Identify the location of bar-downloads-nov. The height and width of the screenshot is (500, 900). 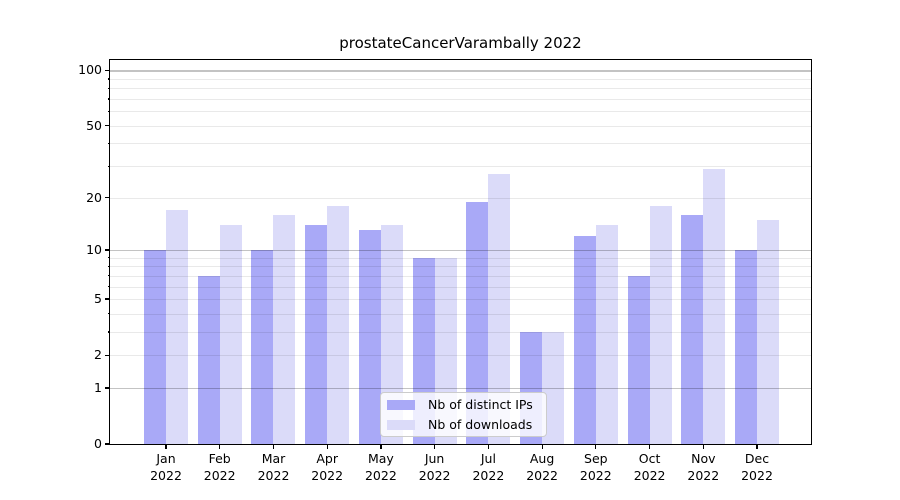
(714, 306).